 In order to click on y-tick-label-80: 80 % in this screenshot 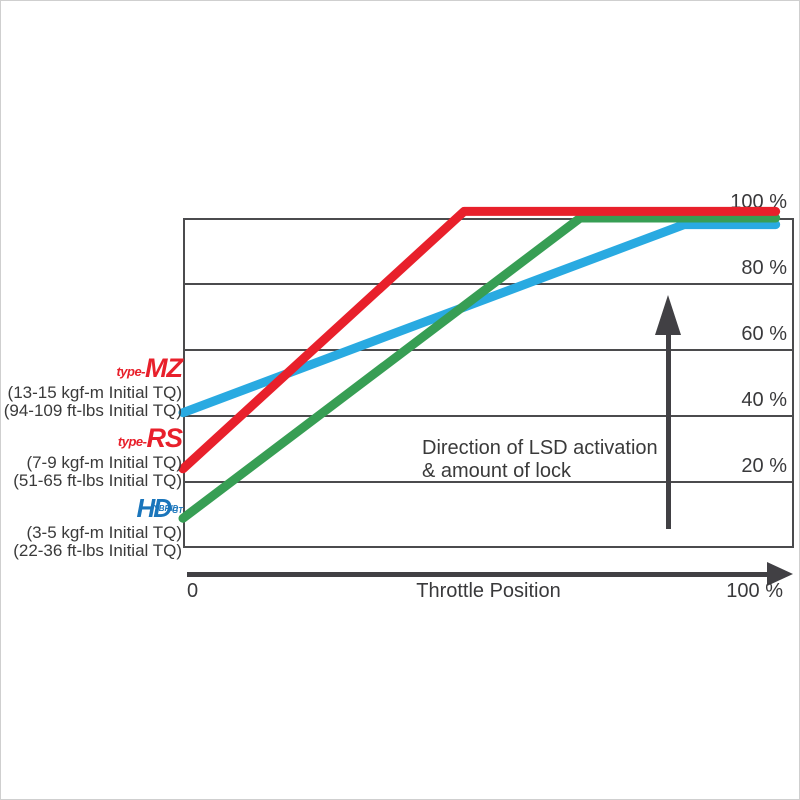, I will do `click(764, 268)`.